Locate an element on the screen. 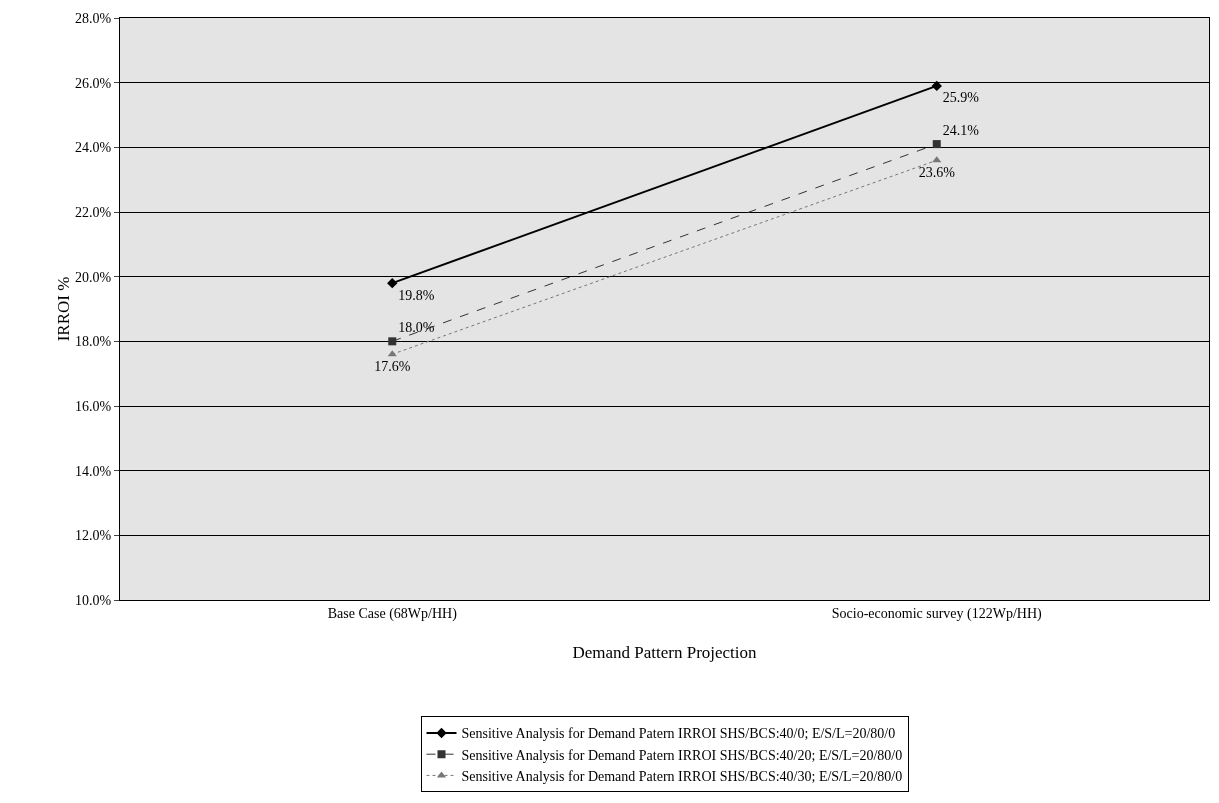  text: 25.9% is located at coordinates (960, 98).